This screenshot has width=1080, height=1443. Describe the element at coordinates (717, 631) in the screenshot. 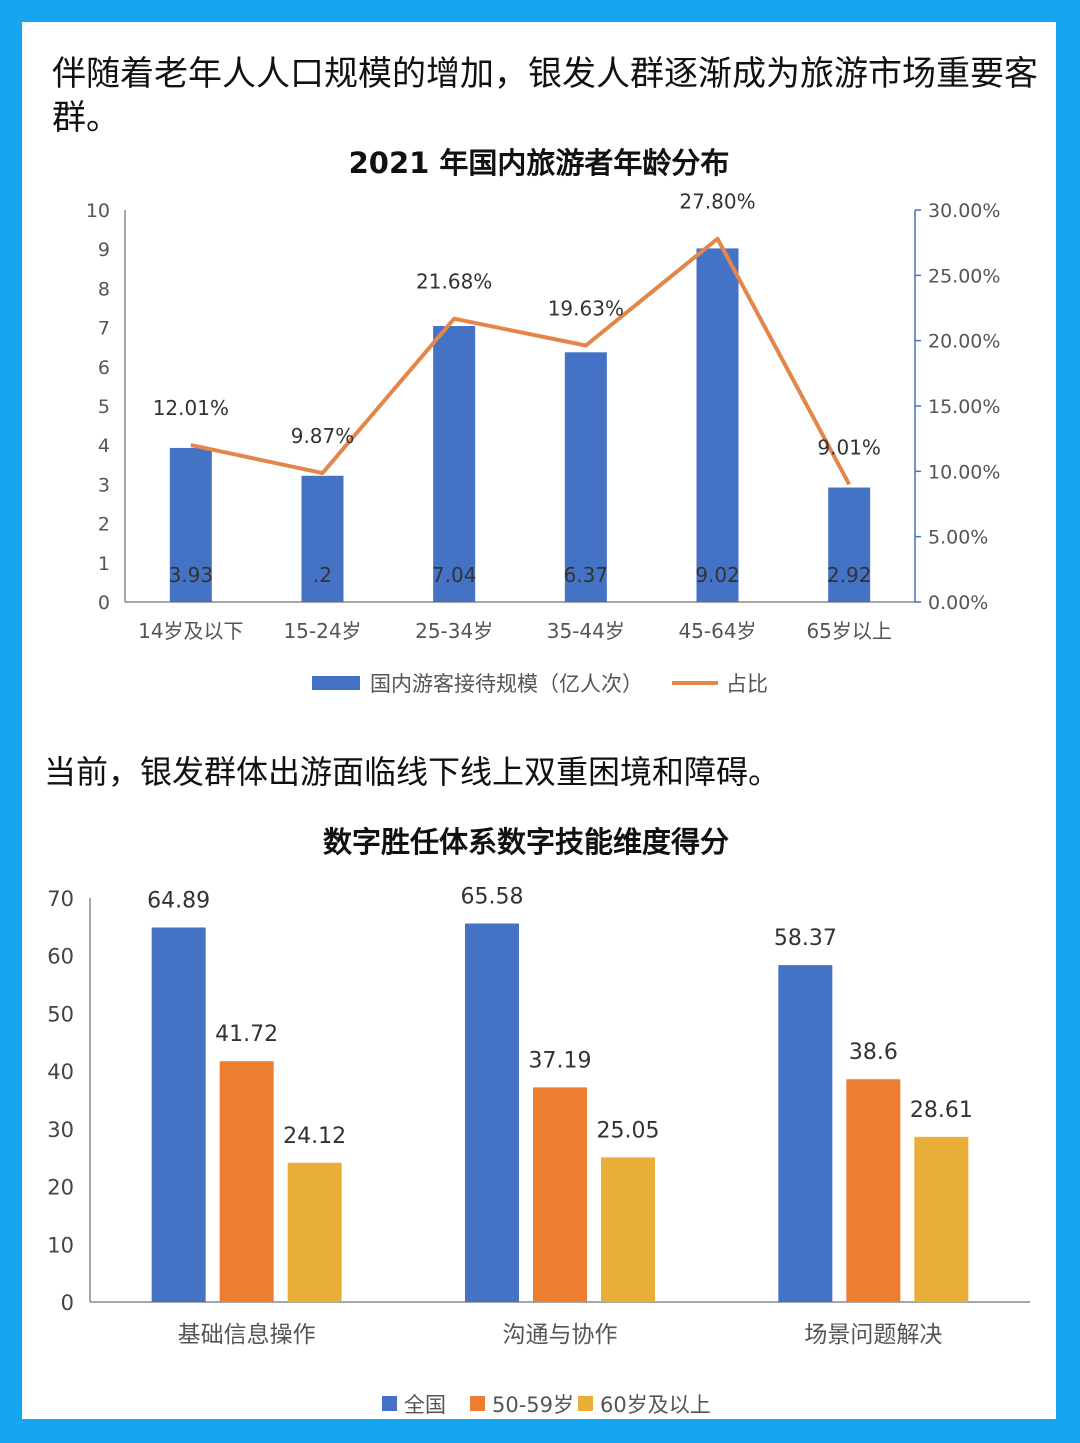

I see `x-category-label: 45-64岁` at that location.